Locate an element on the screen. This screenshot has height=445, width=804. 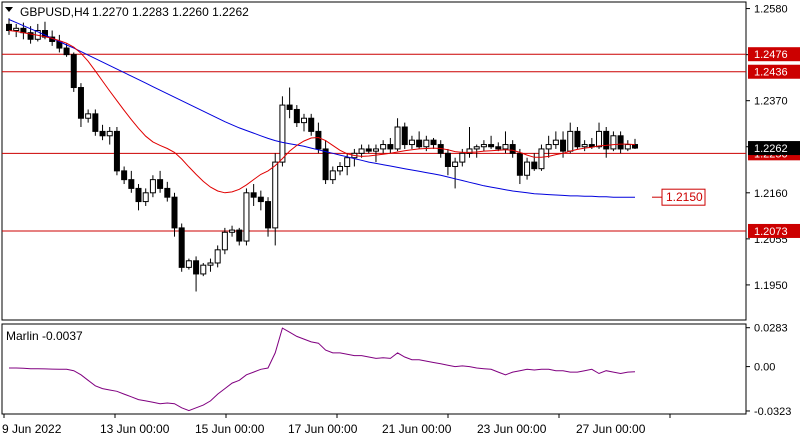
price-tick-label: 1.1950 is located at coordinates (771, 286).